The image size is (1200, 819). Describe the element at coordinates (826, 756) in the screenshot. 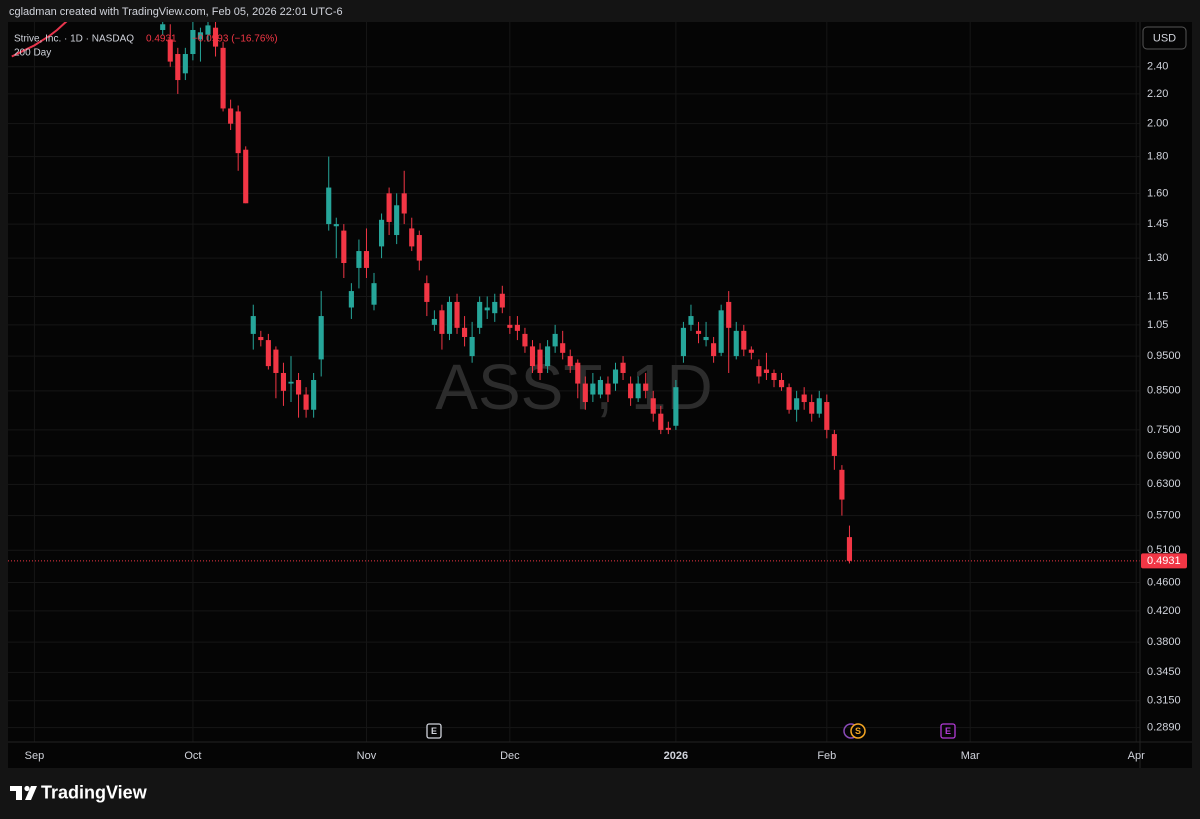

I see `x-tick-label: Feb` at that location.